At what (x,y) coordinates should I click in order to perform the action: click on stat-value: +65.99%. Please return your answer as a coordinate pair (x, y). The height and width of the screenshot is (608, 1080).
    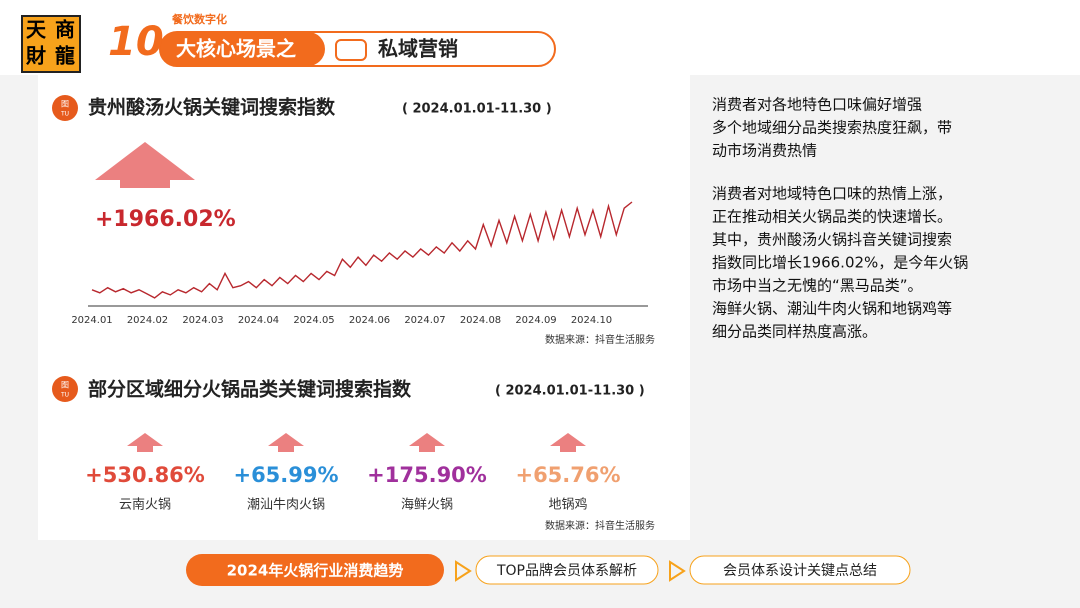
    Looking at the image, I should click on (285, 475).